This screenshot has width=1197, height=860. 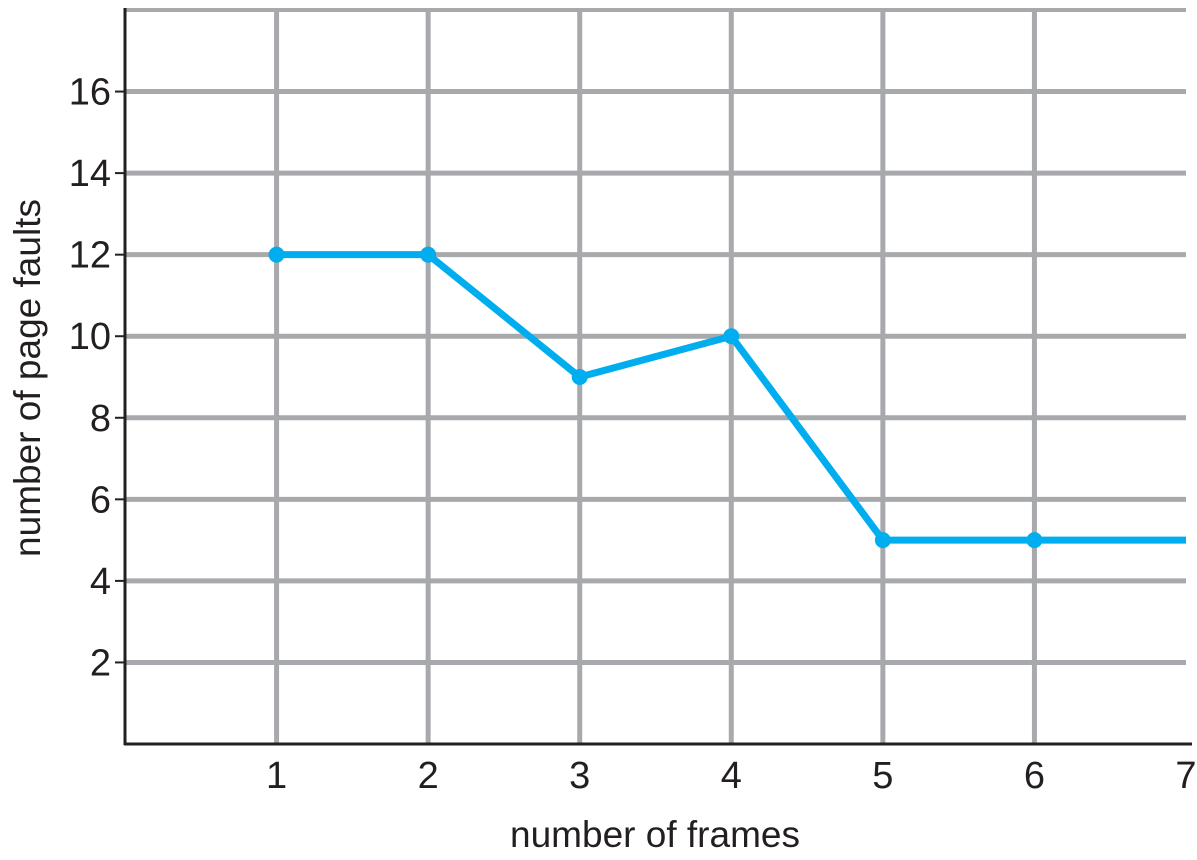 What do you see at coordinates (1034, 776) in the screenshot?
I see `x-tick-label-6: 6` at bounding box center [1034, 776].